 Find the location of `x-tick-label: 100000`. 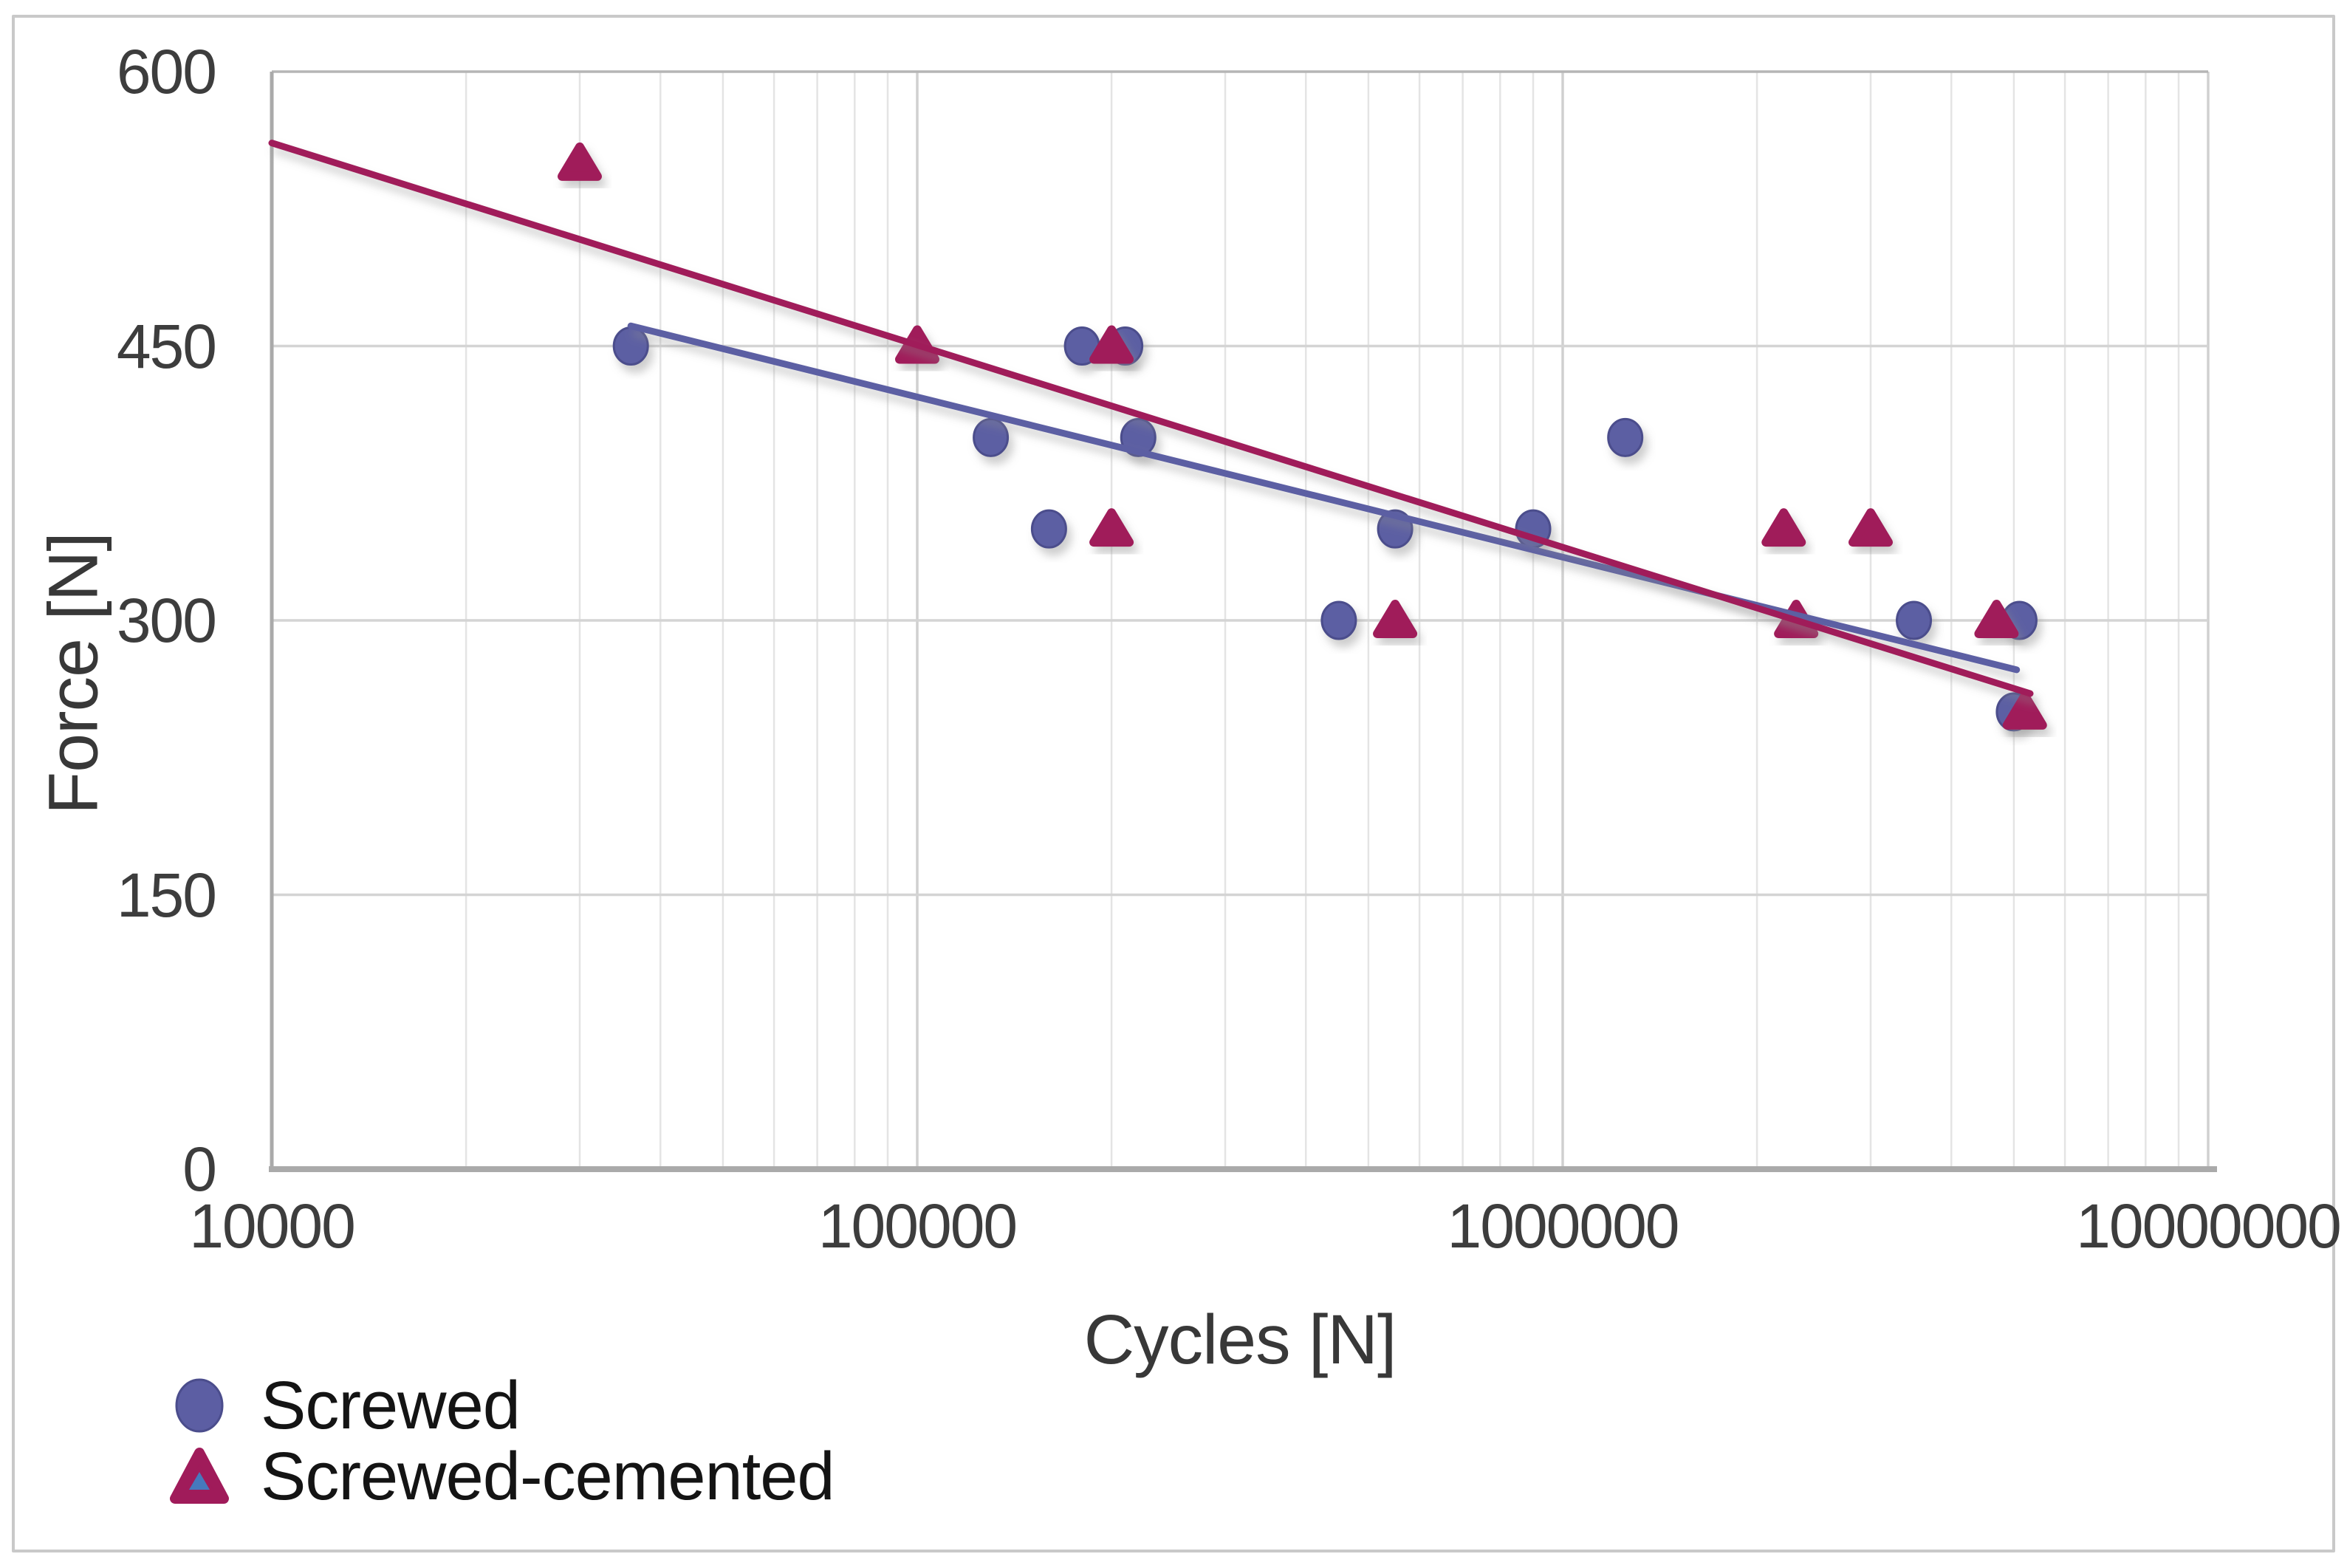

x-tick-label: 100000 is located at coordinates (918, 1226).